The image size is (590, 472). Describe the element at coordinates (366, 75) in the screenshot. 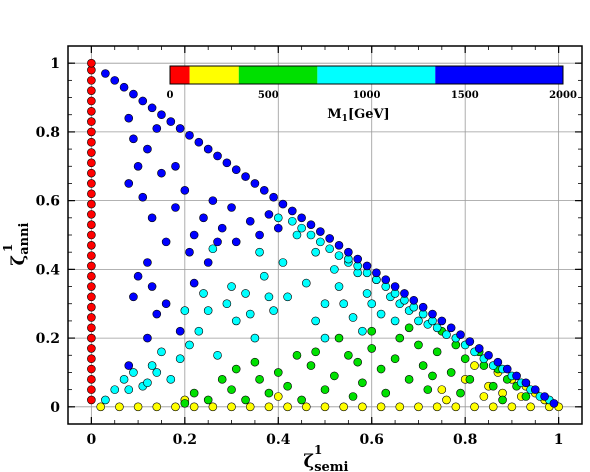

I see `colorbar-frame` at that location.